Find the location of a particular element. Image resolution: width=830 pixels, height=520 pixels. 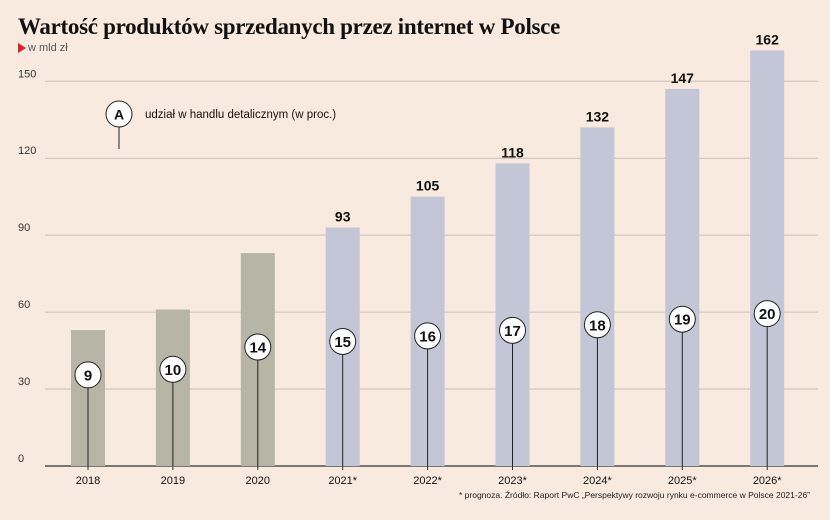

share-value-label: 18 is located at coordinates (597, 325).